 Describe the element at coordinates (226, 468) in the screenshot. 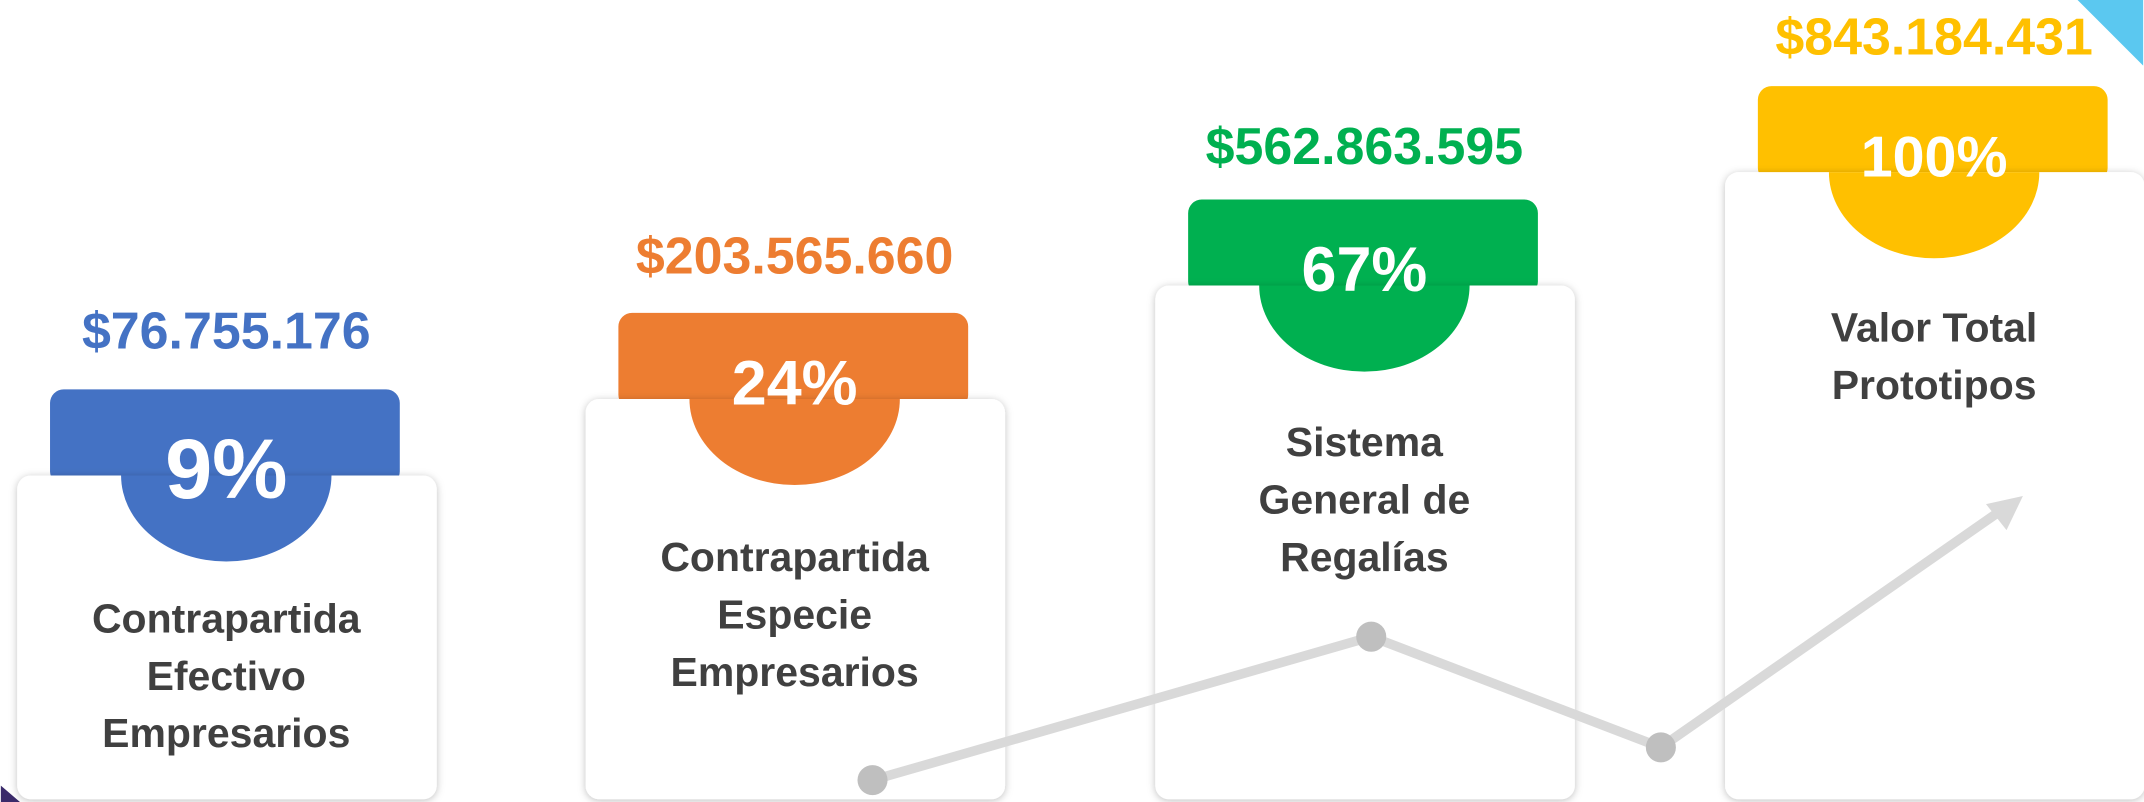

I see `percent: 9%` at that location.